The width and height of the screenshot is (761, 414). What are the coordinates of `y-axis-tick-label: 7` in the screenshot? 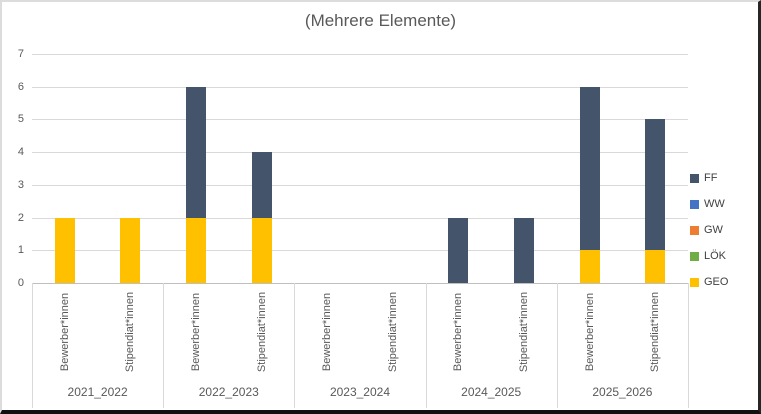 It's located at (20, 54).